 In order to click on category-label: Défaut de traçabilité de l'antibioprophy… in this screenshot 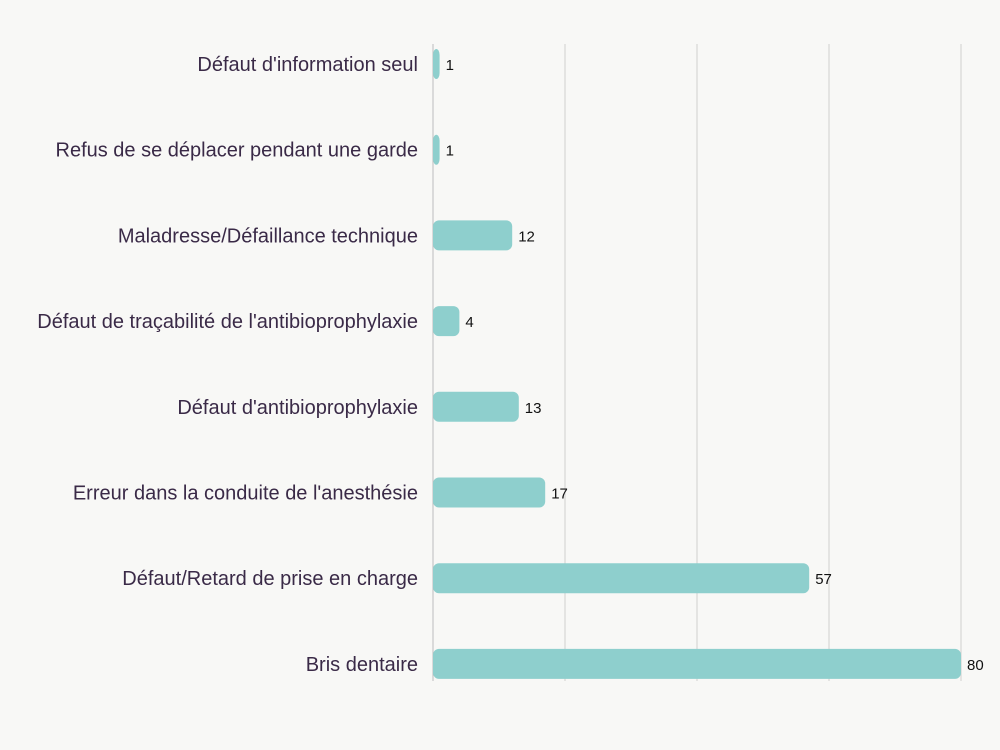, I will do `click(227, 322)`.